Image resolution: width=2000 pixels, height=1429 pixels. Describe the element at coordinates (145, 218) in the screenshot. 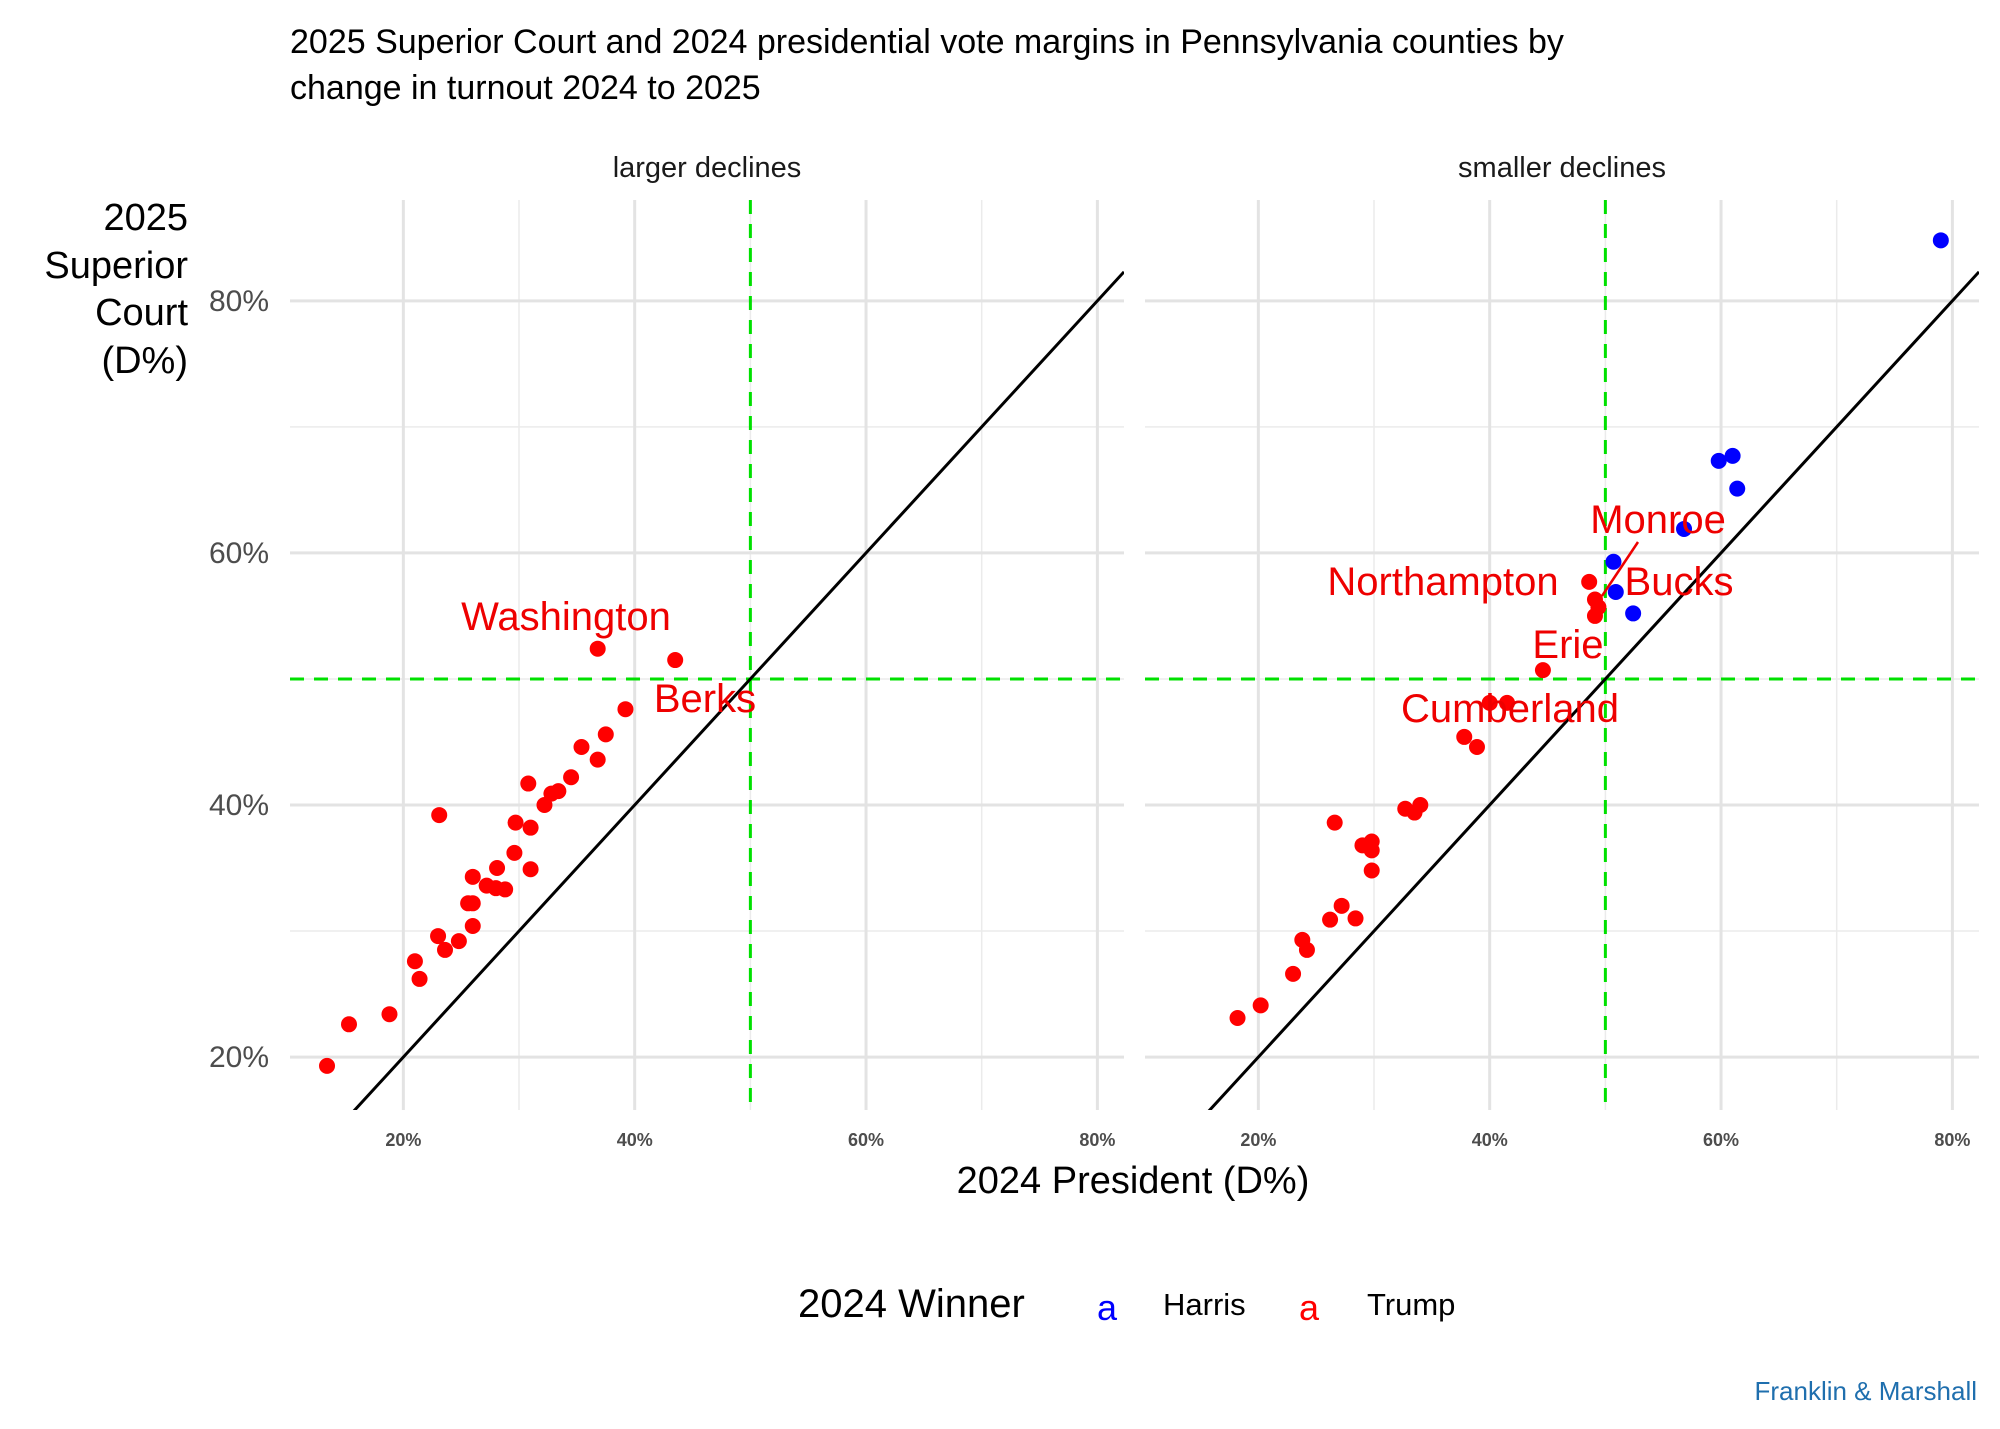

I see `y-axis-title-line: 2025` at that location.